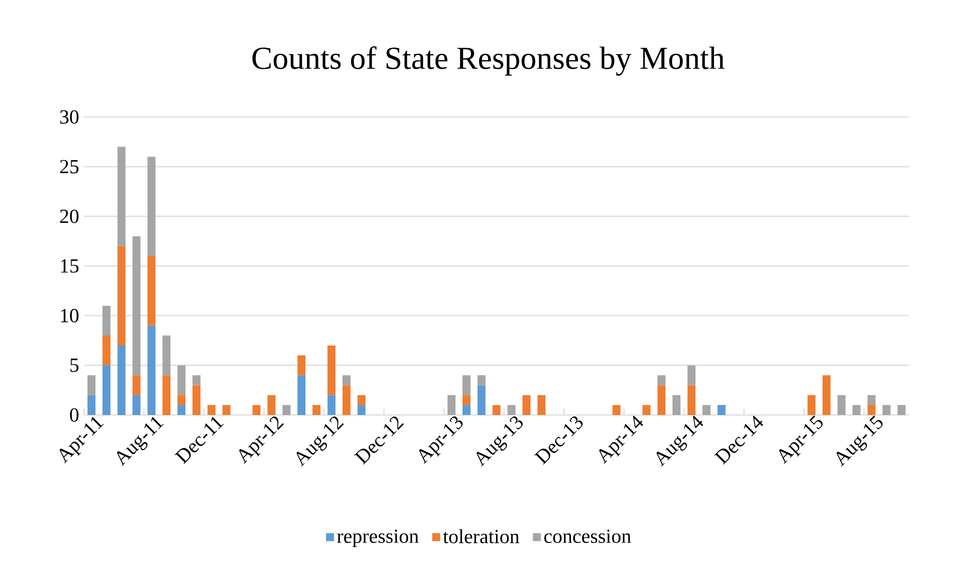 The image size is (956, 573). I want to click on y-tick-label: 15, so click(69, 266).